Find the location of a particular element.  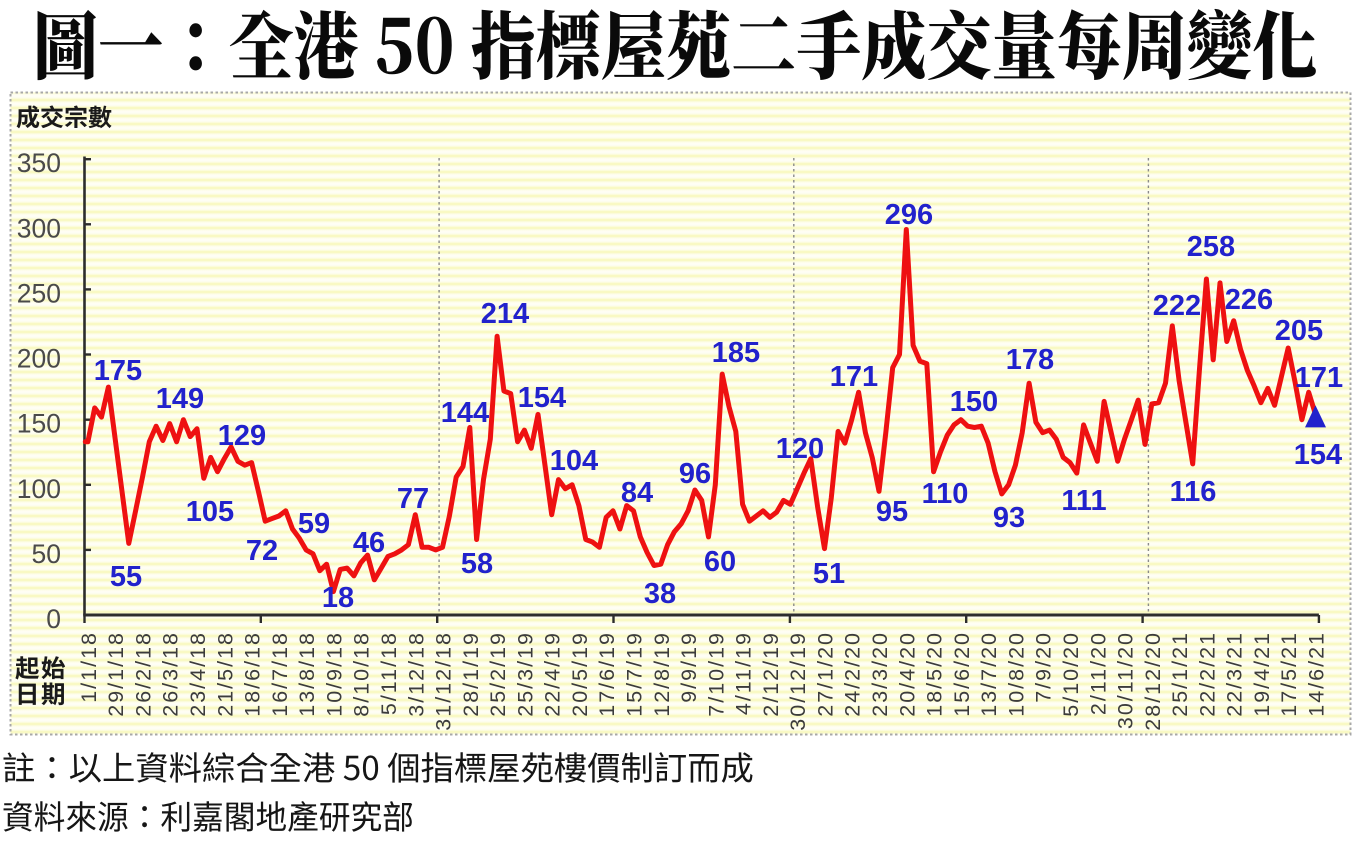

svg-text: 2/12/19 is located at coordinates (771, 674).